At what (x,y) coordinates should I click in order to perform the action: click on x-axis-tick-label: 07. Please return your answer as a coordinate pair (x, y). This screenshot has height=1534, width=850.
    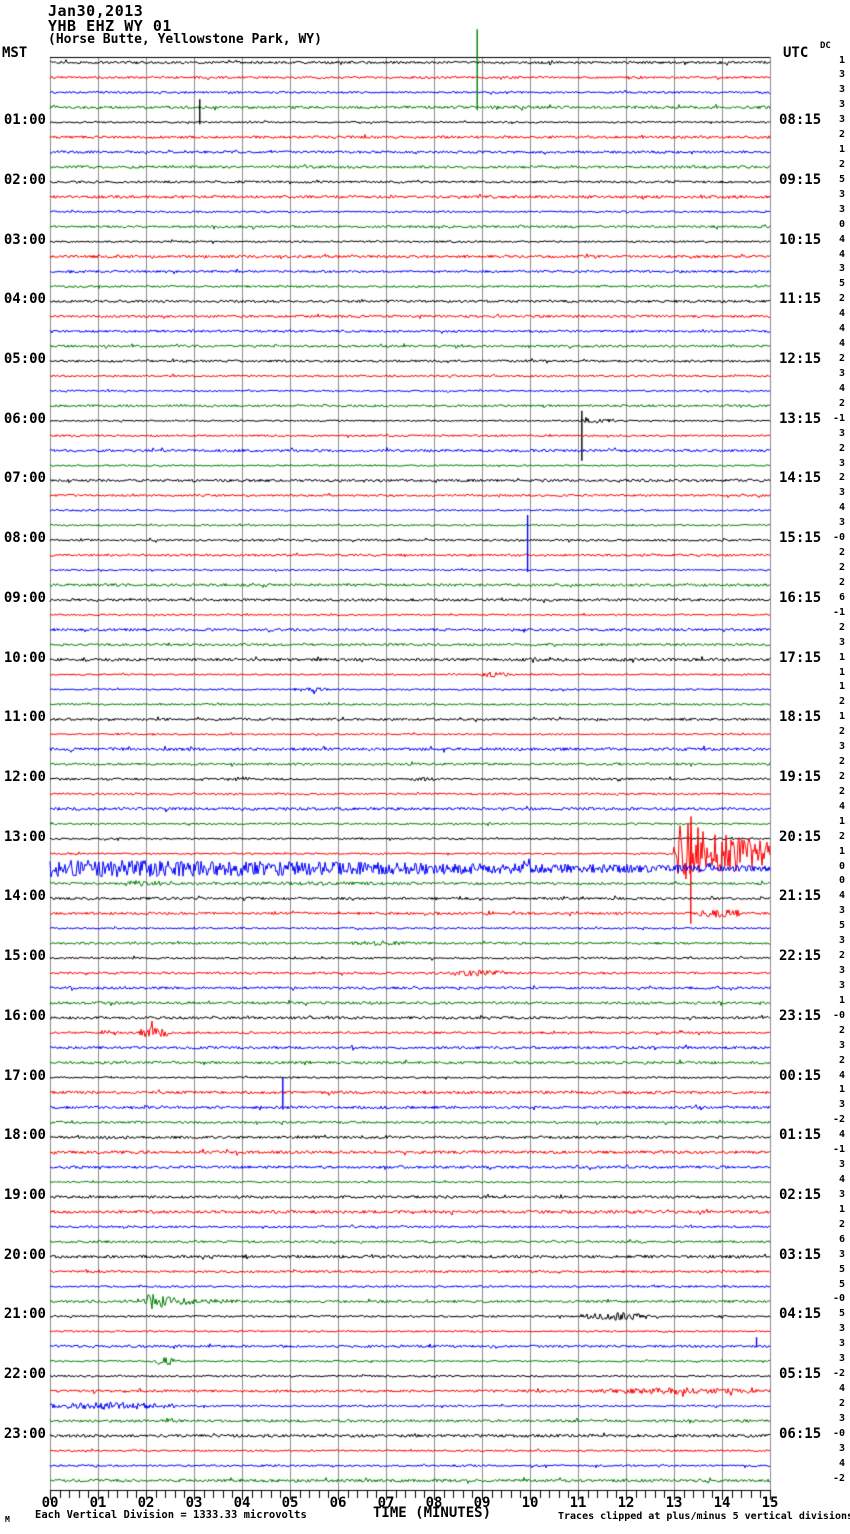
    Looking at the image, I should click on (386, 1503).